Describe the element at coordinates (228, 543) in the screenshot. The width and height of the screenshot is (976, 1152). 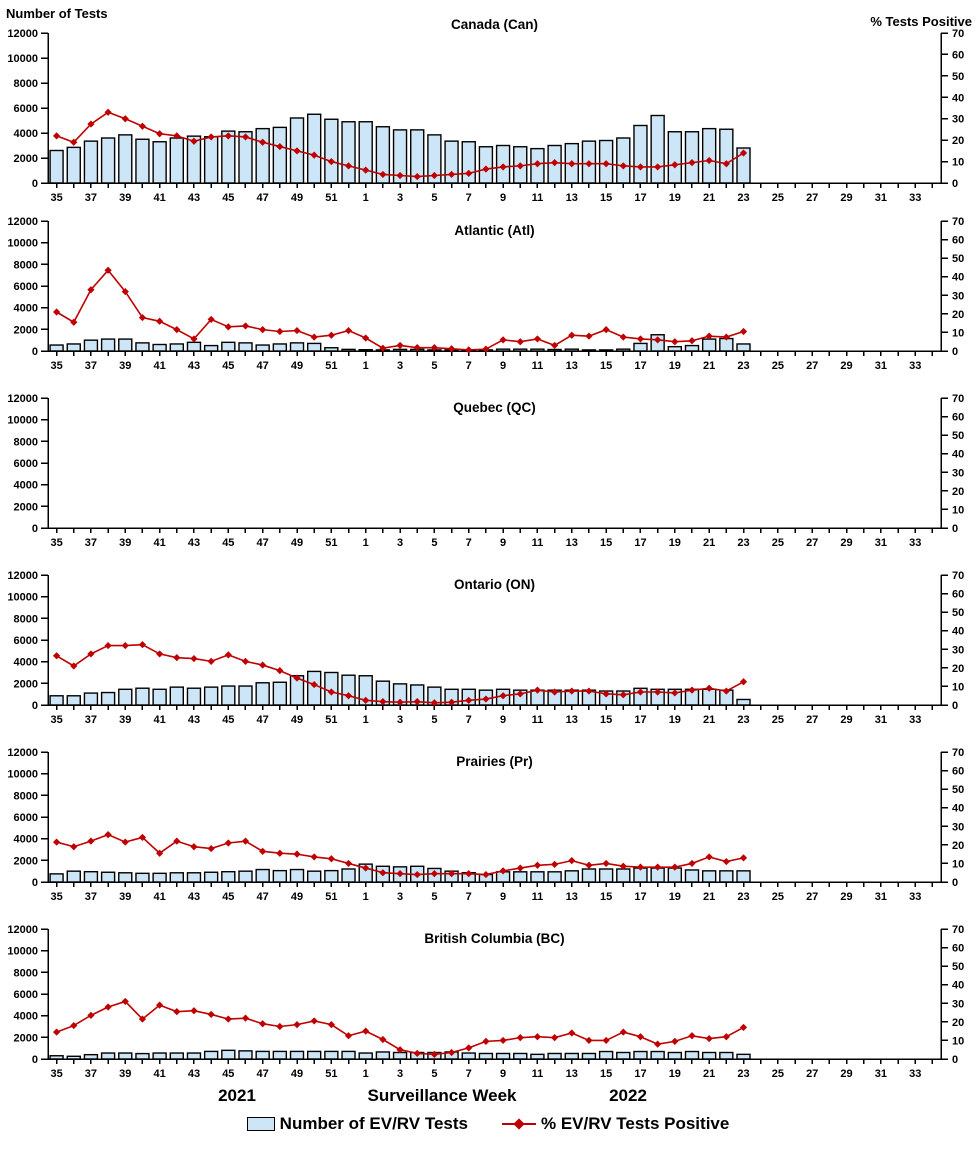
I see `svg-text: 45` at that location.